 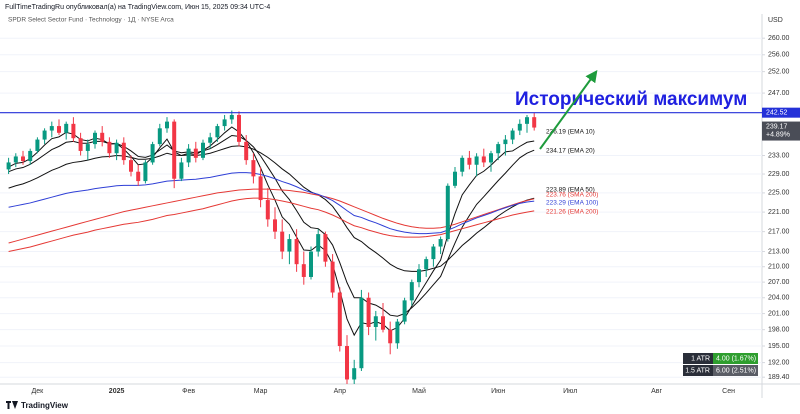 What do you see at coordinates (777, 126) in the screenshot?
I see `last-price: 239.17` at bounding box center [777, 126].